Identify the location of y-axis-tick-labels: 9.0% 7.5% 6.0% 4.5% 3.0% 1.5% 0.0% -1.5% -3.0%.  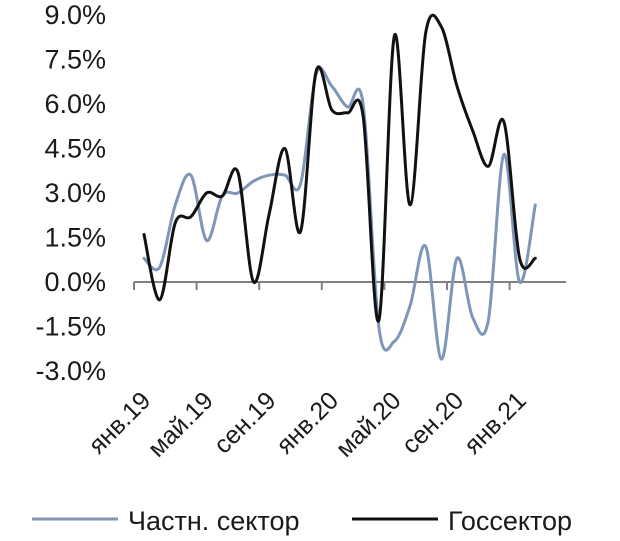
(70, 193).